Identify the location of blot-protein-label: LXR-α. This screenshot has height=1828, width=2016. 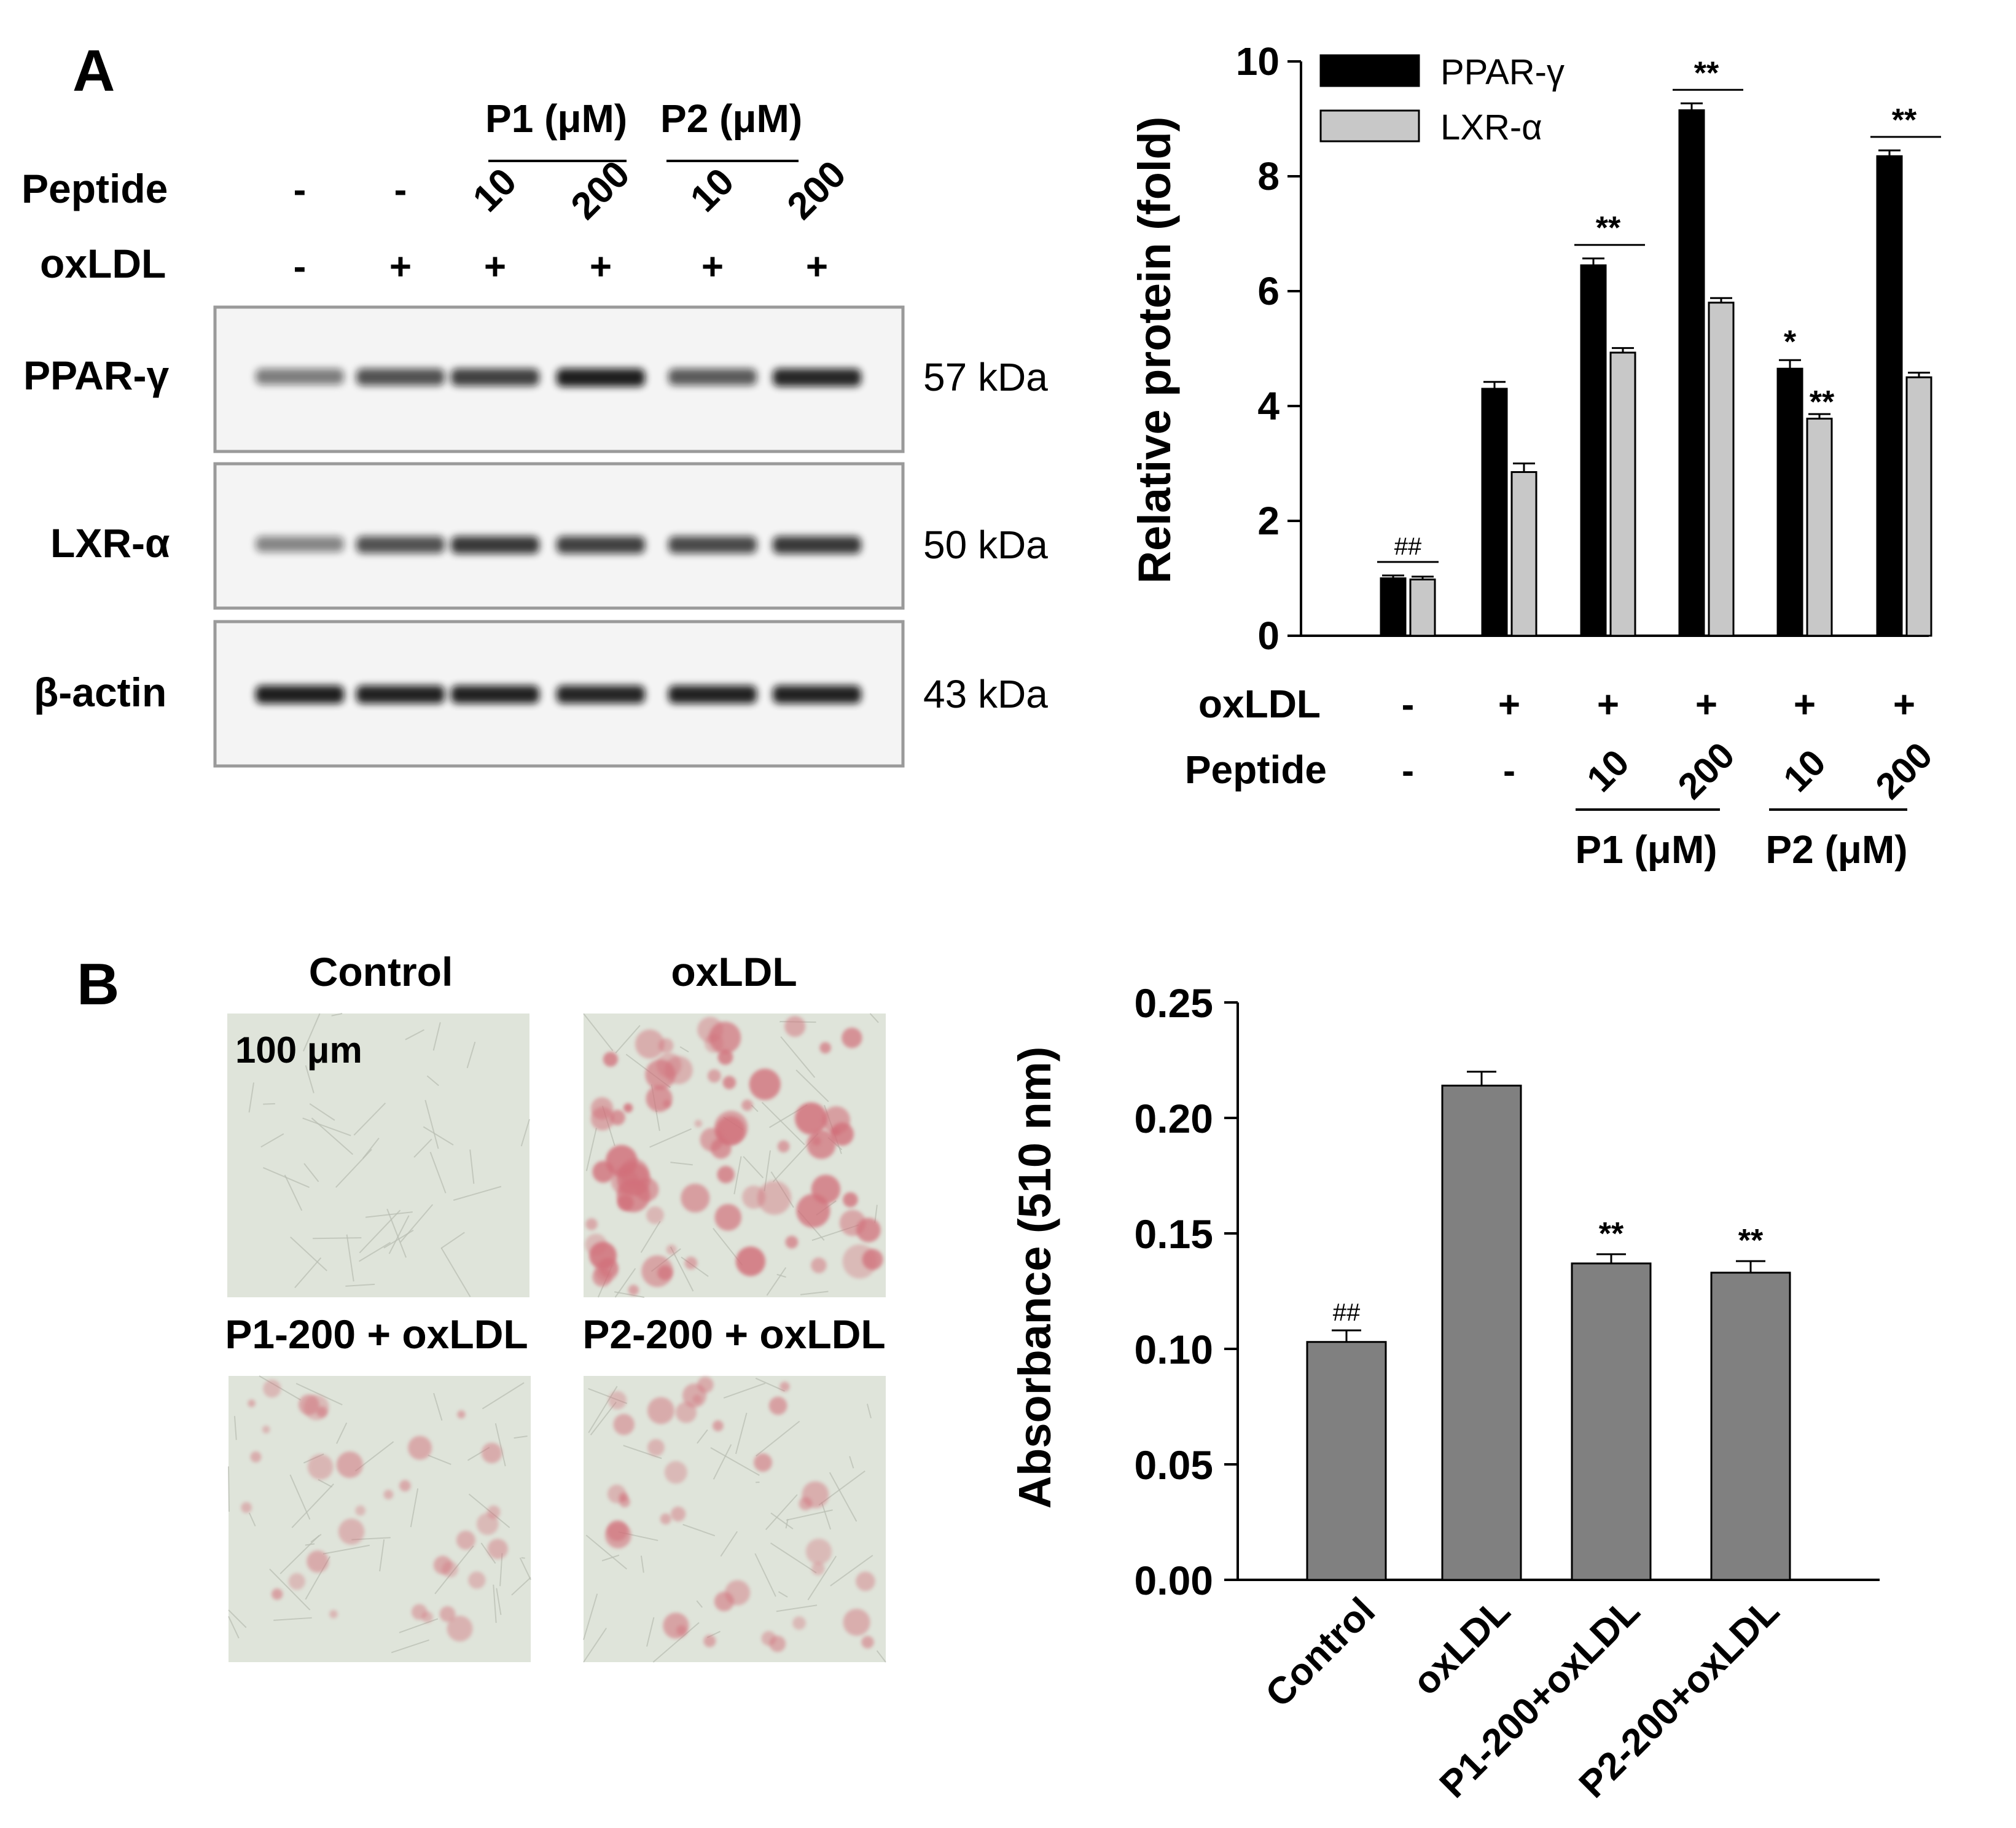
(110, 543).